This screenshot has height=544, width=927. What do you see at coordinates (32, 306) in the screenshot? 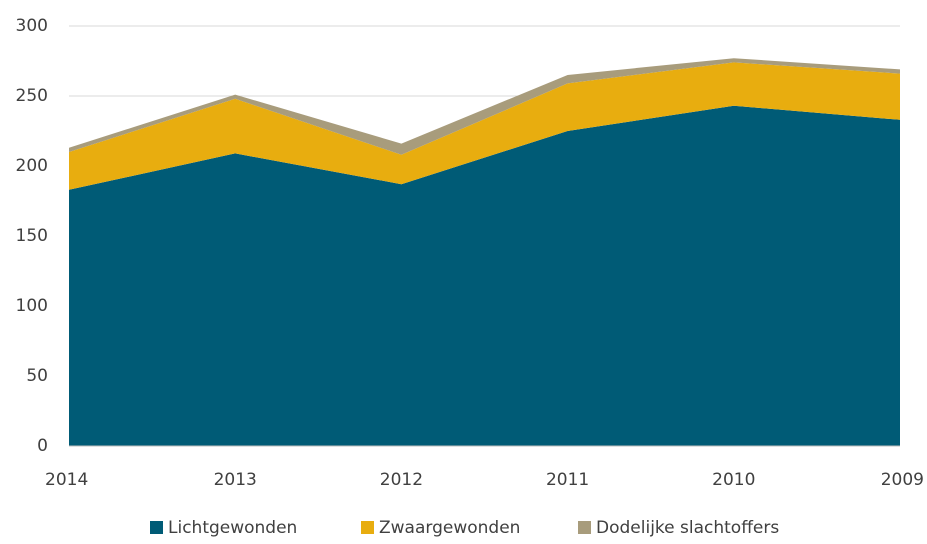
I see `y-tick-label: 100` at bounding box center [32, 306].